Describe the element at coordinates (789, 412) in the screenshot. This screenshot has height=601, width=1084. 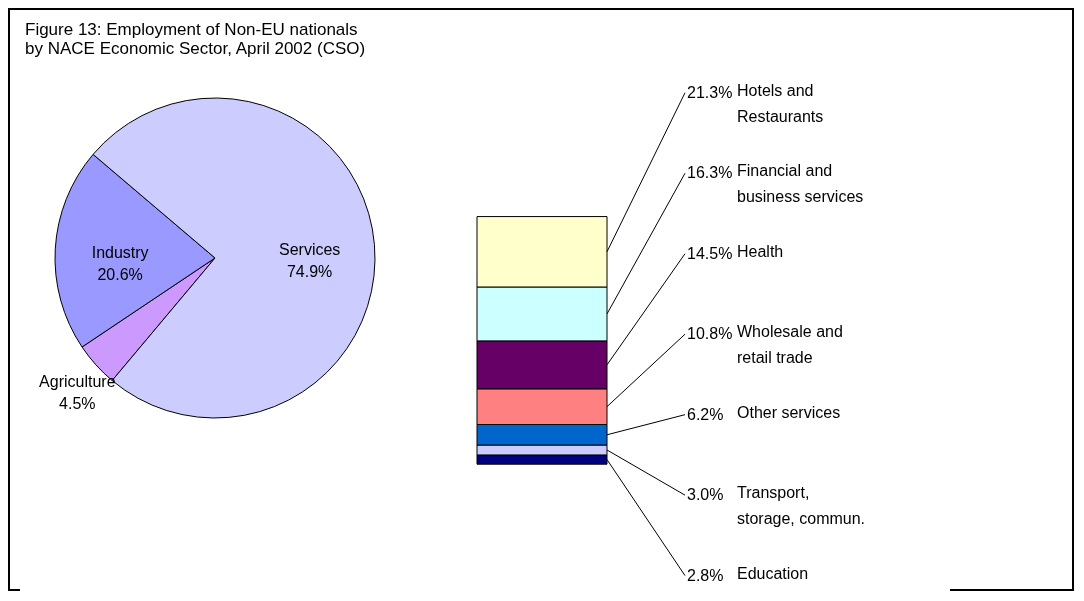
I see `text: Other services` at that location.